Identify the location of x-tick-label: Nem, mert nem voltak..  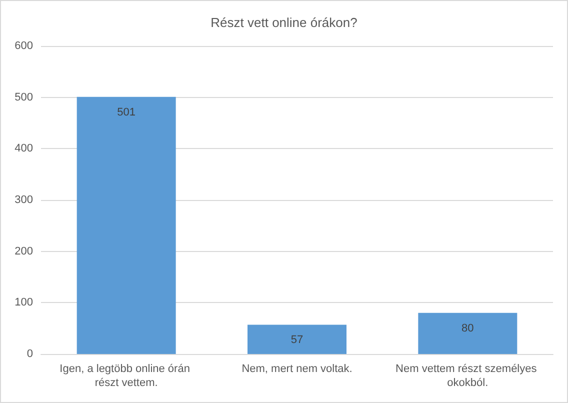
(297, 369).